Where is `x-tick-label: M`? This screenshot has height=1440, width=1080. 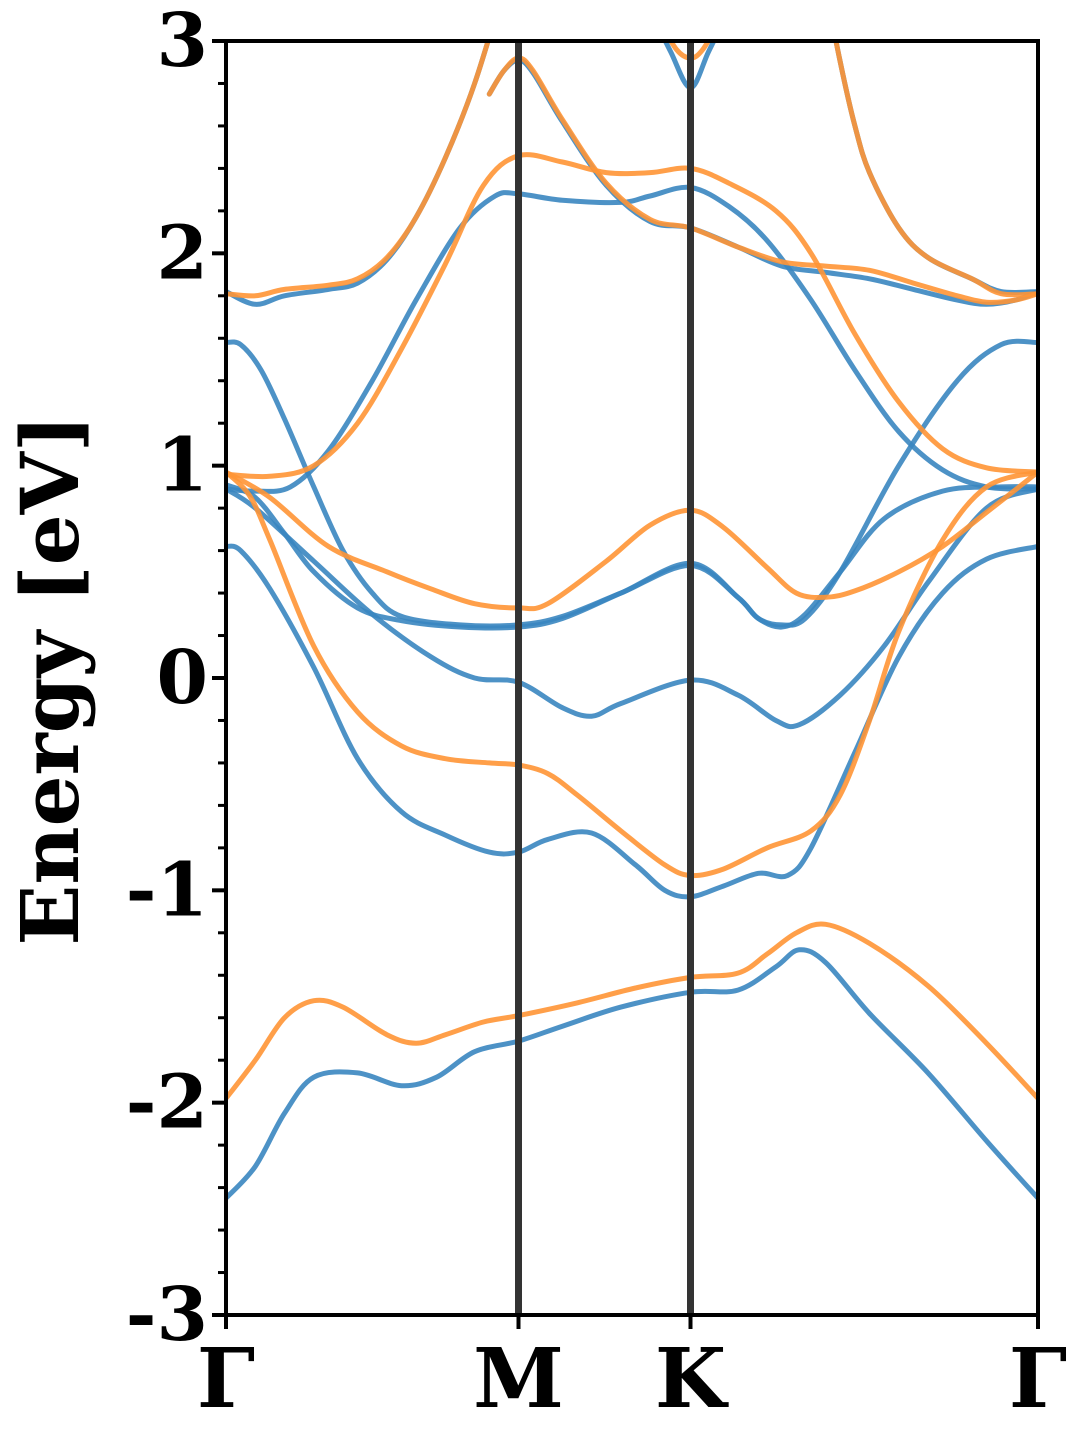
x-tick-label: M is located at coordinates (518, 1379).